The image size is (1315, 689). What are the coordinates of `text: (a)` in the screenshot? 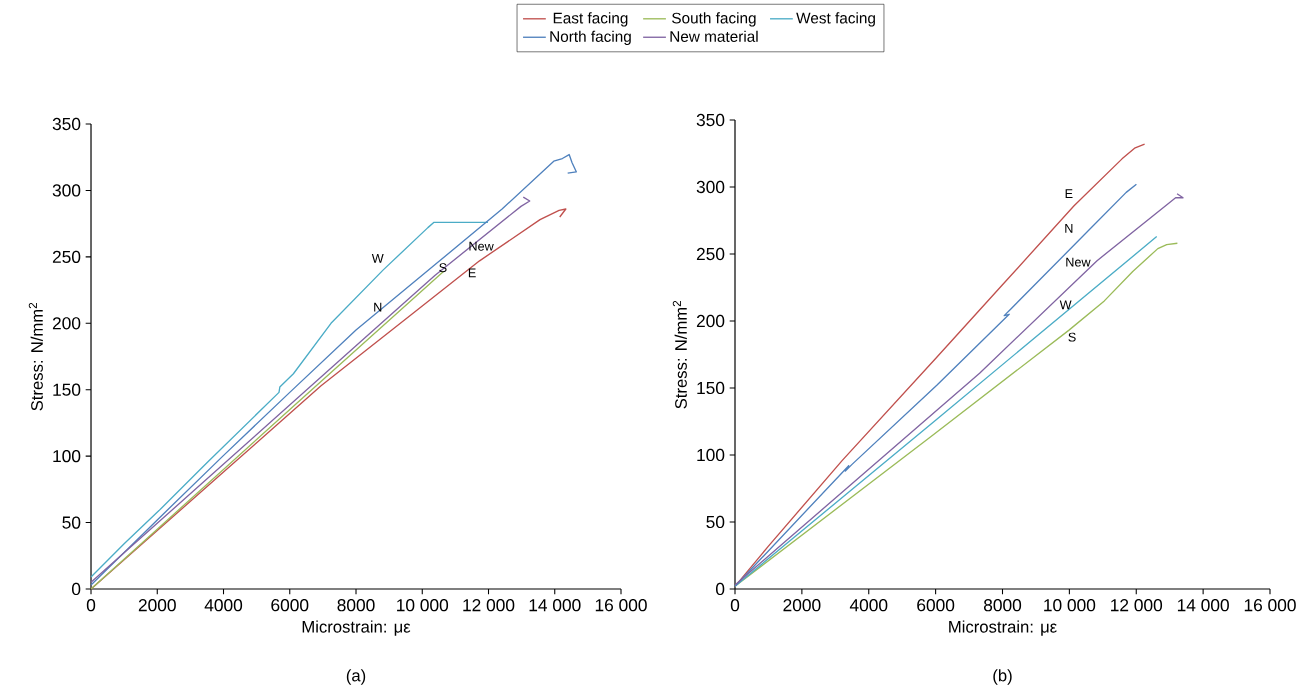 It's located at (356, 677).